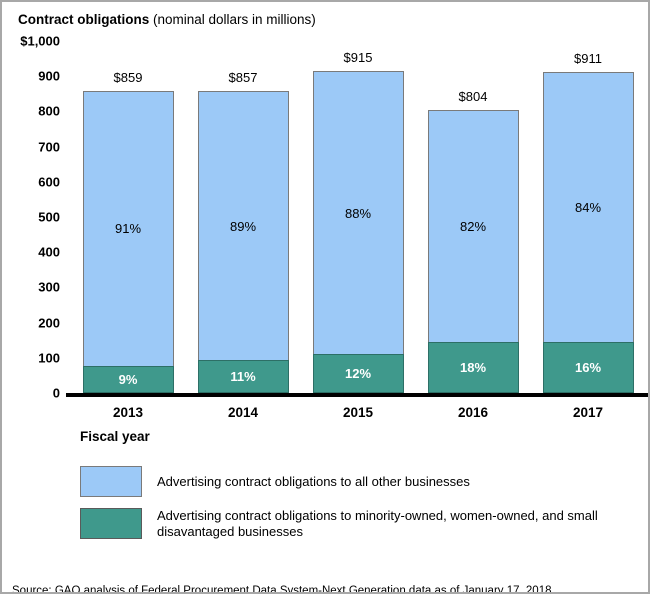 This screenshot has height=594, width=650. Describe the element at coordinates (243, 78) in the screenshot. I see `bar-total-label: $857` at that location.